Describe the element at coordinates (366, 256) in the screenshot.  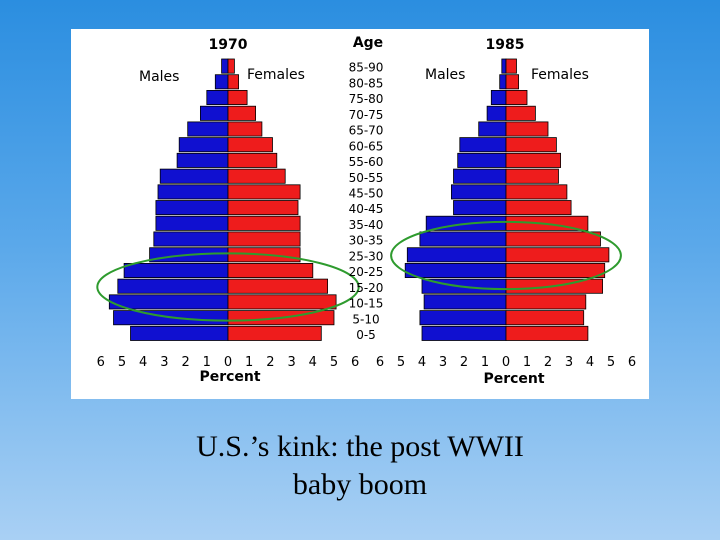
I see `age-label-25-30: 25-30` at that location.